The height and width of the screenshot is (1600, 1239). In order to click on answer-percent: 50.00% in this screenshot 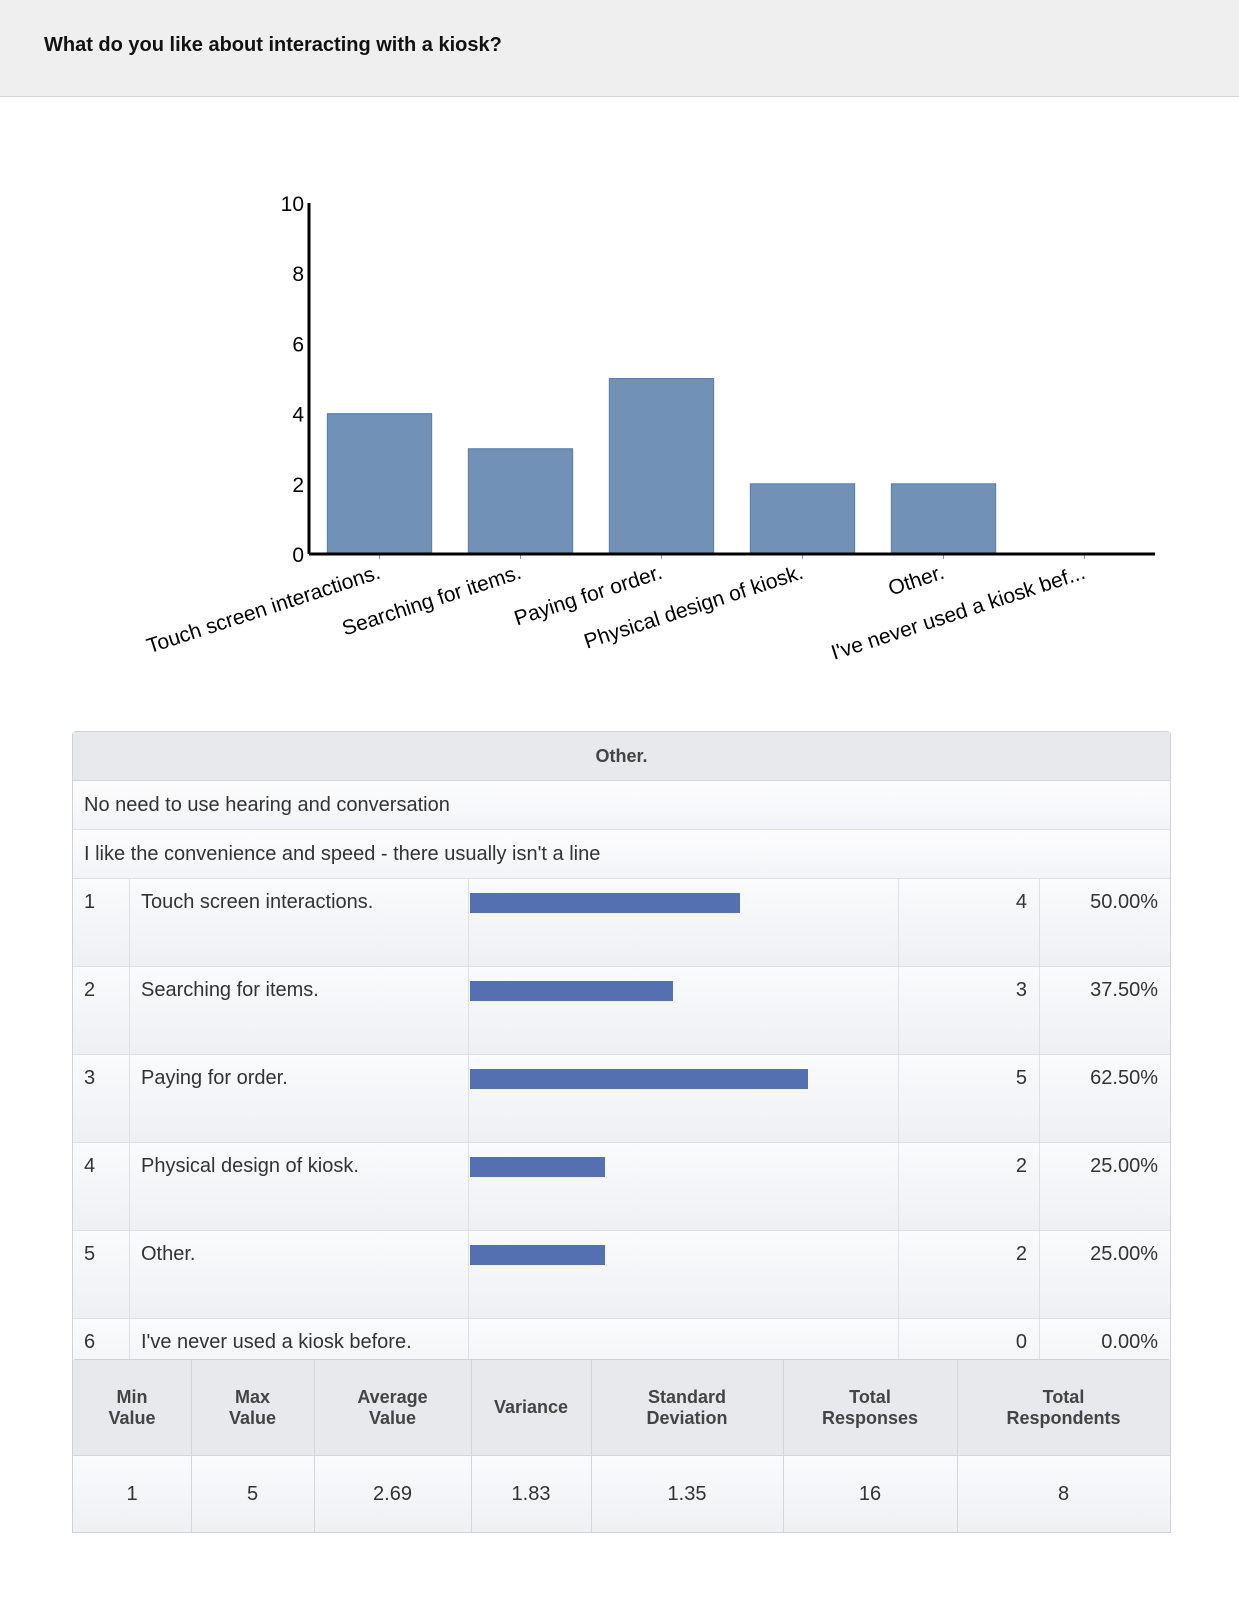, I will do `click(1124, 902)`.